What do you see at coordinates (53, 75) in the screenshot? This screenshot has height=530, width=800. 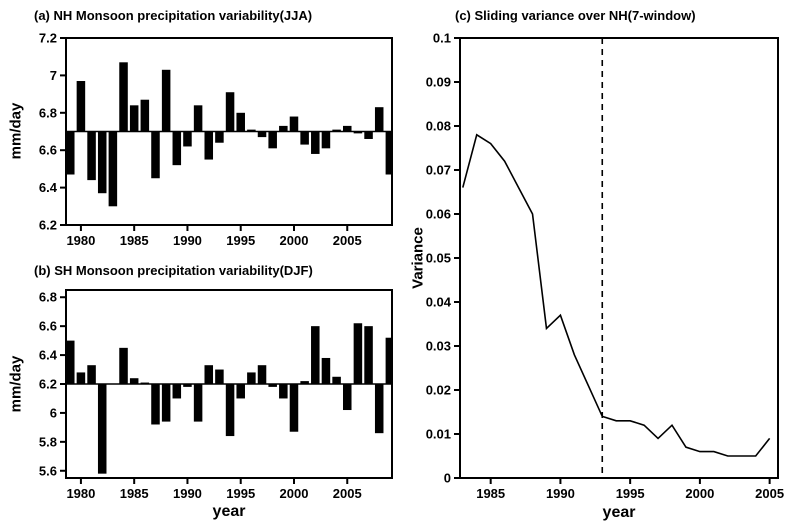 I see `svg-text: 7` at bounding box center [53, 75].